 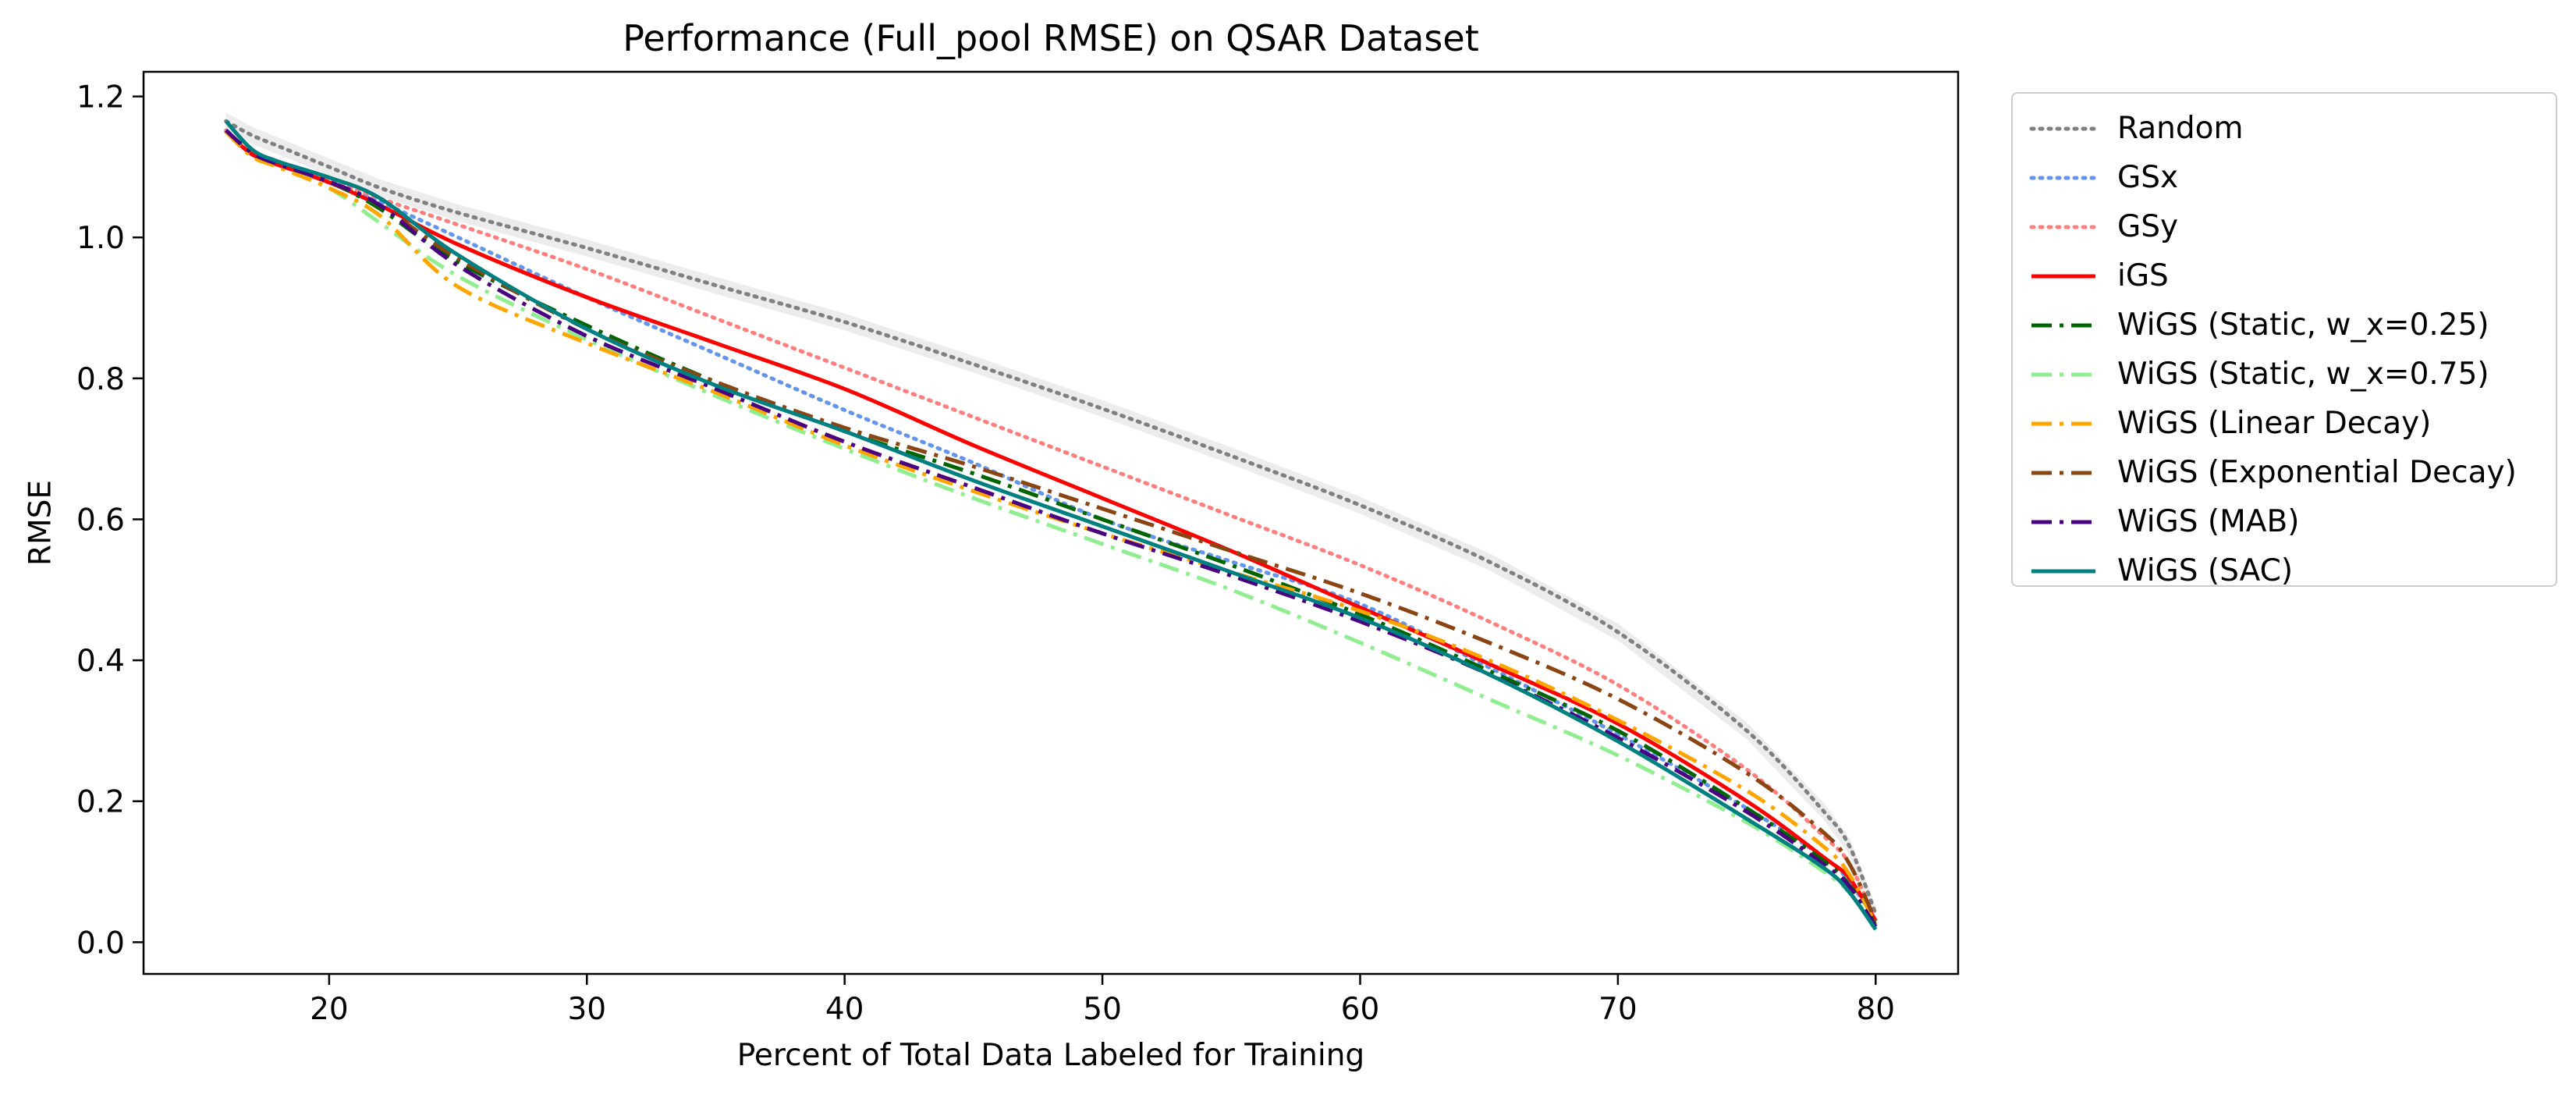 I want to click on x-tick-label: 20, so click(x=329, y=1009).